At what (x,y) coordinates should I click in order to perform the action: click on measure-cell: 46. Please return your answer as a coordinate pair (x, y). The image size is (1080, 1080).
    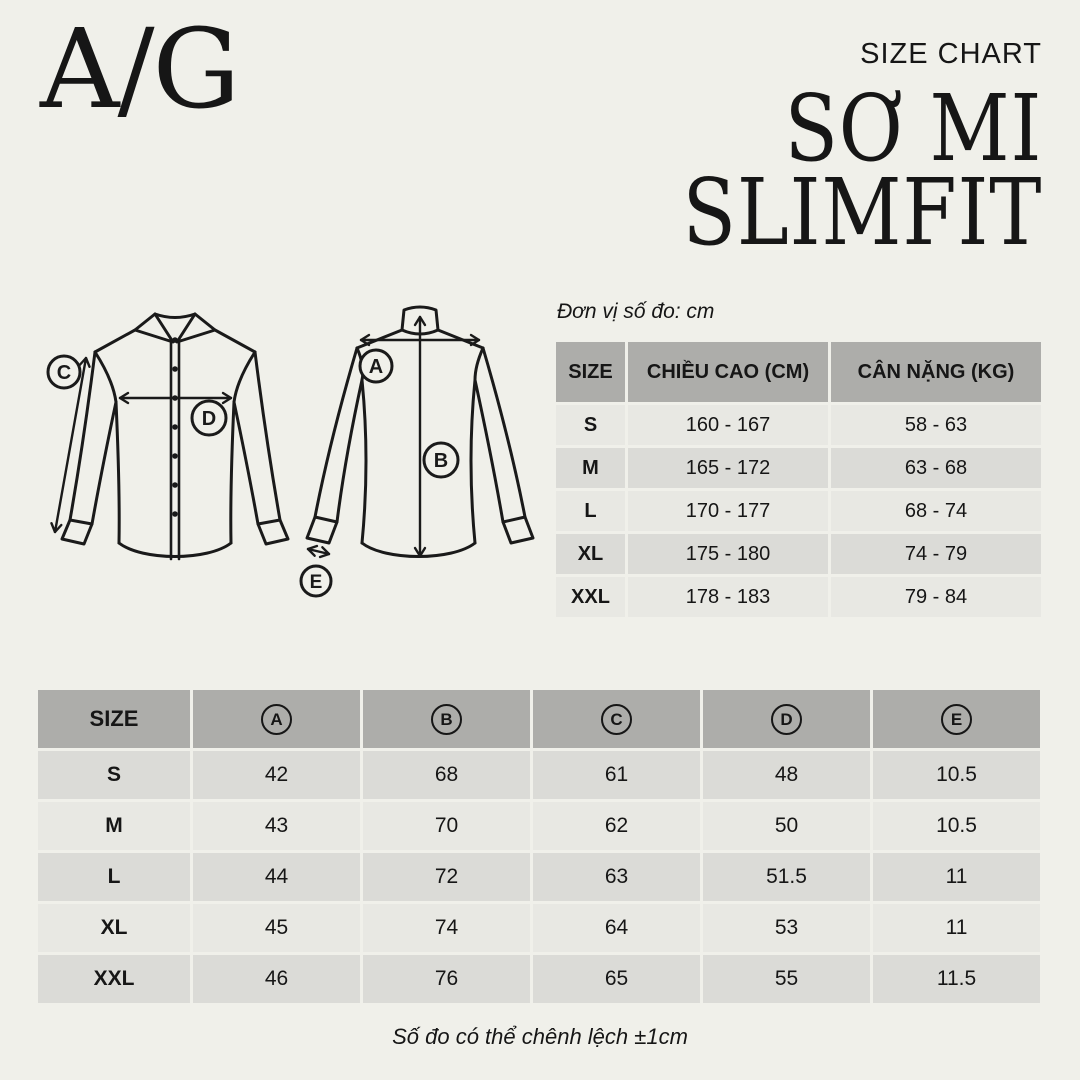
    Looking at the image, I should click on (276, 979).